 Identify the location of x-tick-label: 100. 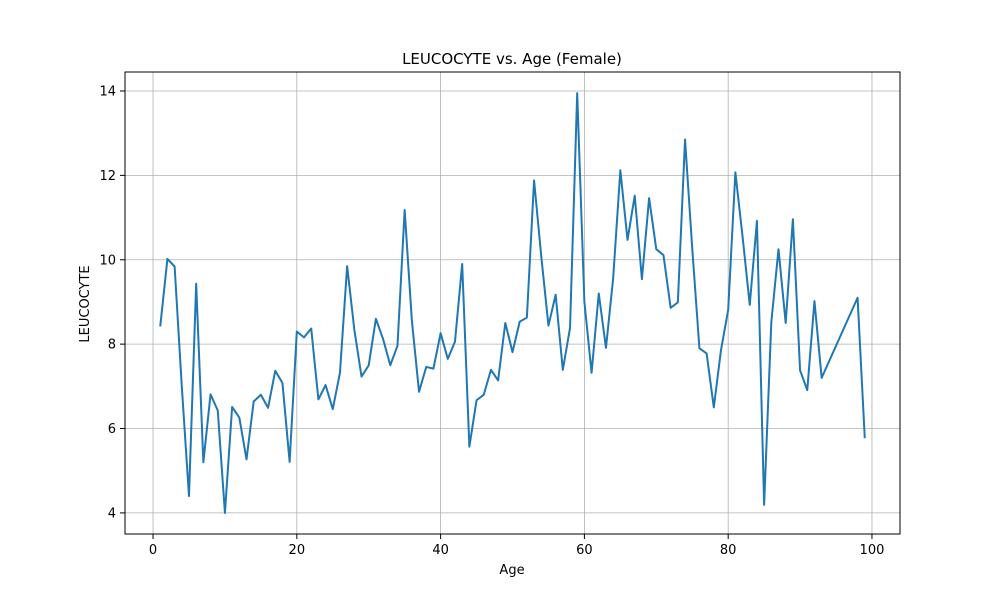
(872, 550).